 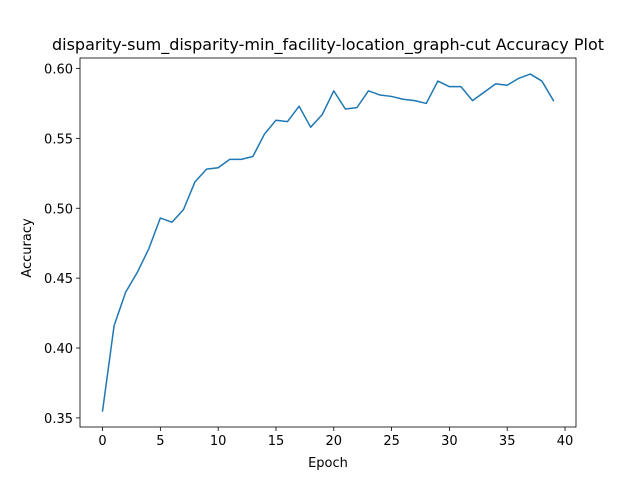 What do you see at coordinates (328, 463) in the screenshot?
I see `x-axis-label: Epoch` at bounding box center [328, 463].